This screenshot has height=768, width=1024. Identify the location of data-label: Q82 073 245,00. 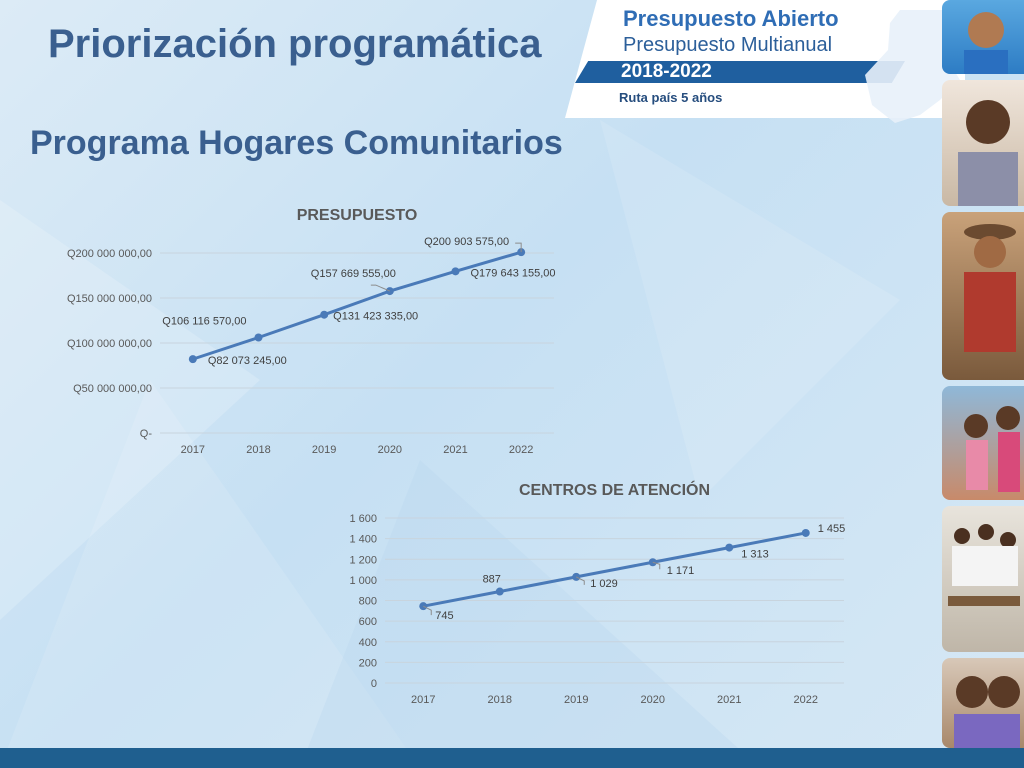
(247, 361).